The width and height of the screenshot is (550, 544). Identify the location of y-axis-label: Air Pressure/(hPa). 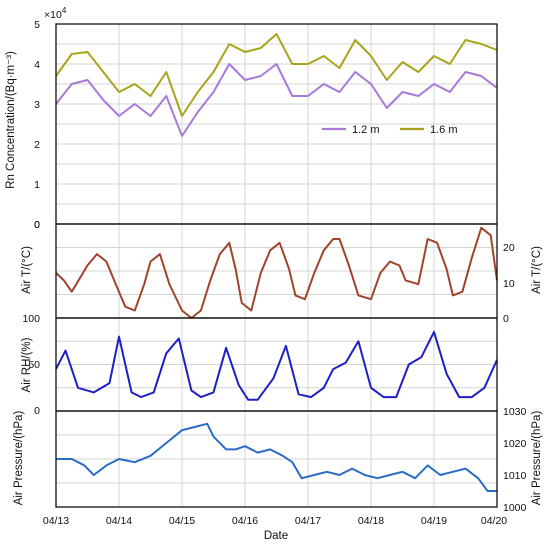
(19, 458).